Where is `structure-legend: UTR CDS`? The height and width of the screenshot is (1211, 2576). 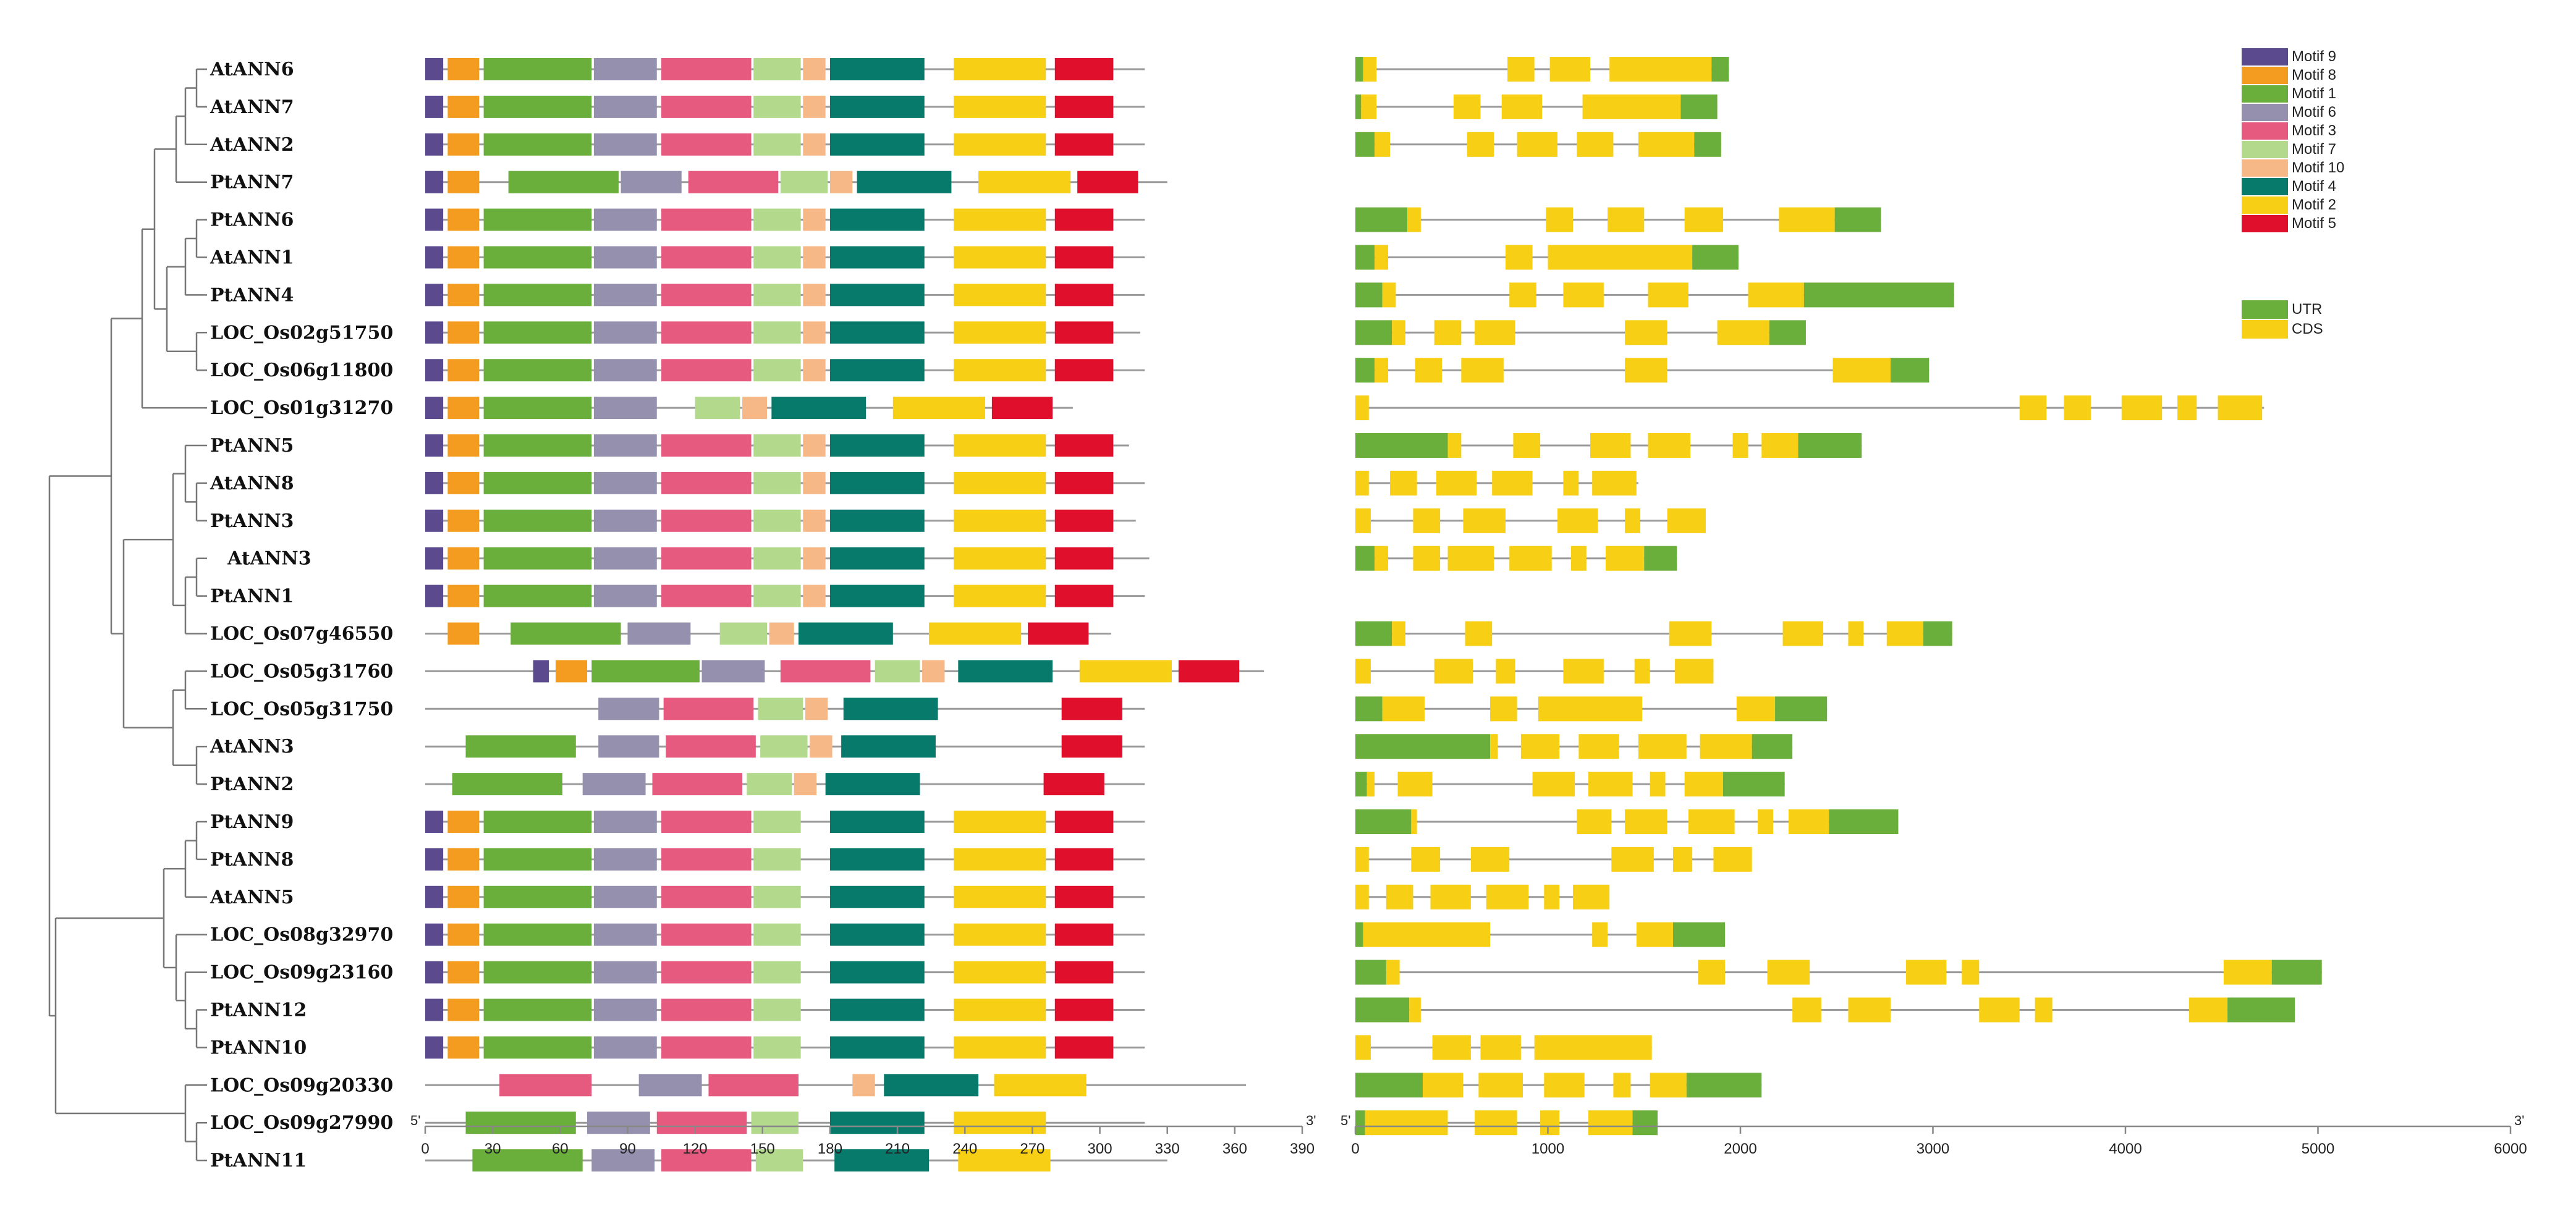
structure-legend: UTR CDS is located at coordinates (2282, 319).